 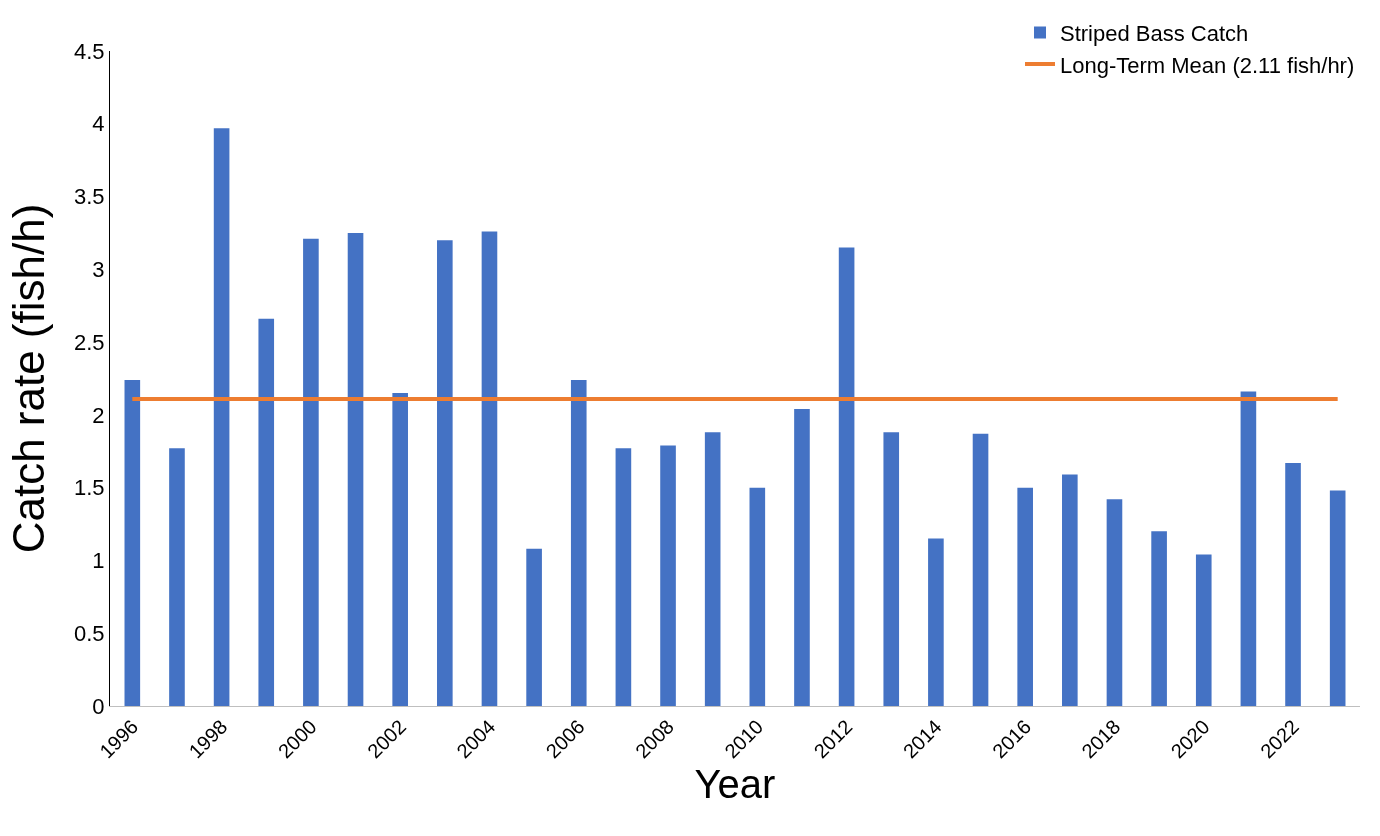 What do you see at coordinates (89, 633) in the screenshot?
I see `y-tick-label: 0.5` at bounding box center [89, 633].